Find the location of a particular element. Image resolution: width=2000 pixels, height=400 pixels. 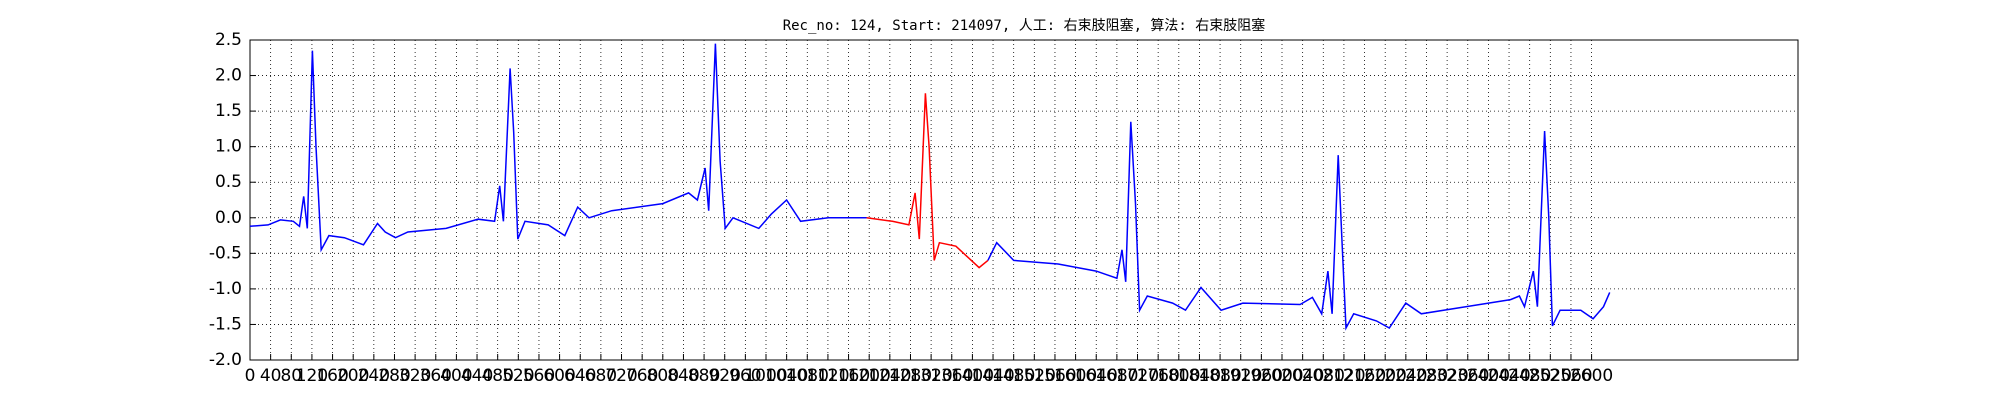

x-tick-label: 960 is located at coordinates (745, 376).